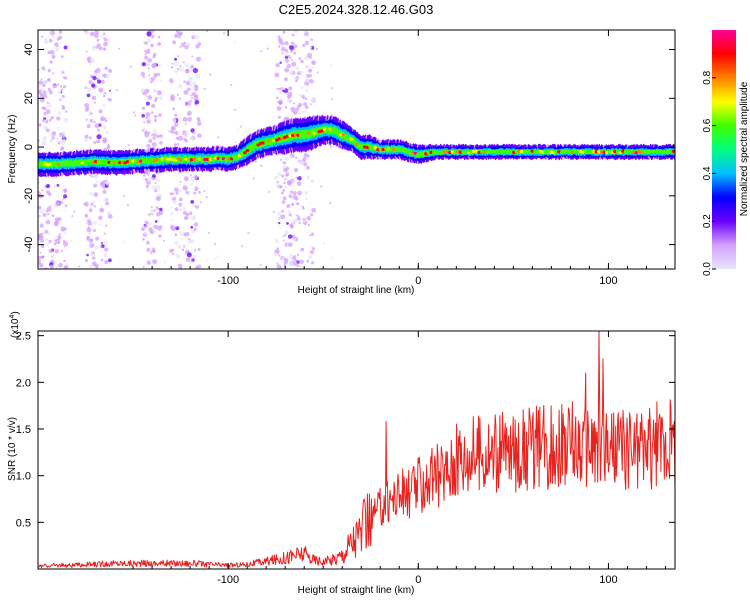 This screenshot has height=600, width=750. What do you see at coordinates (12, 149) in the screenshot?
I see `spectrogram-y-axis-label: Frequency (Hz)` at bounding box center [12, 149].